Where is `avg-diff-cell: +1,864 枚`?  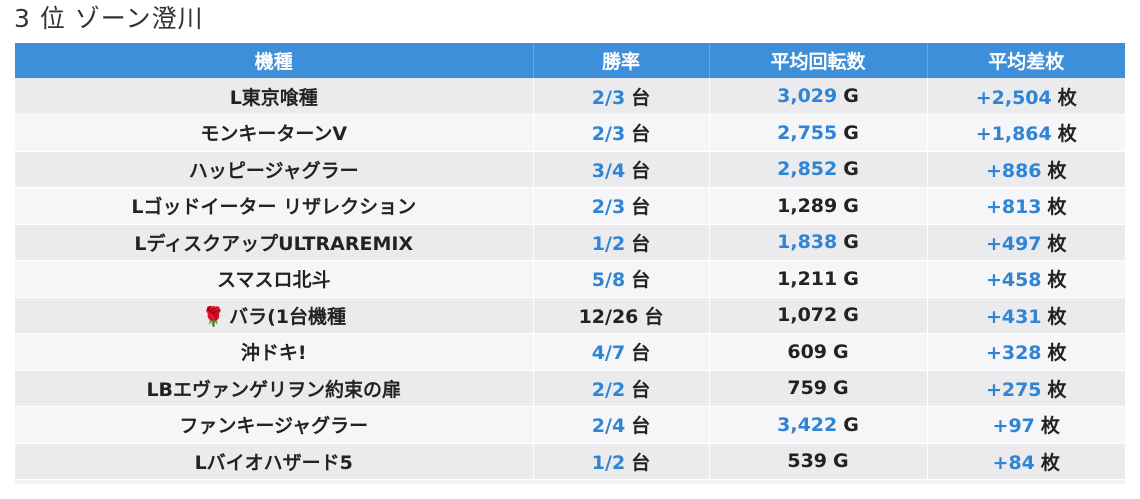 avg-diff-cell: +1,864 枚 is located at coordinates (1026, 133).